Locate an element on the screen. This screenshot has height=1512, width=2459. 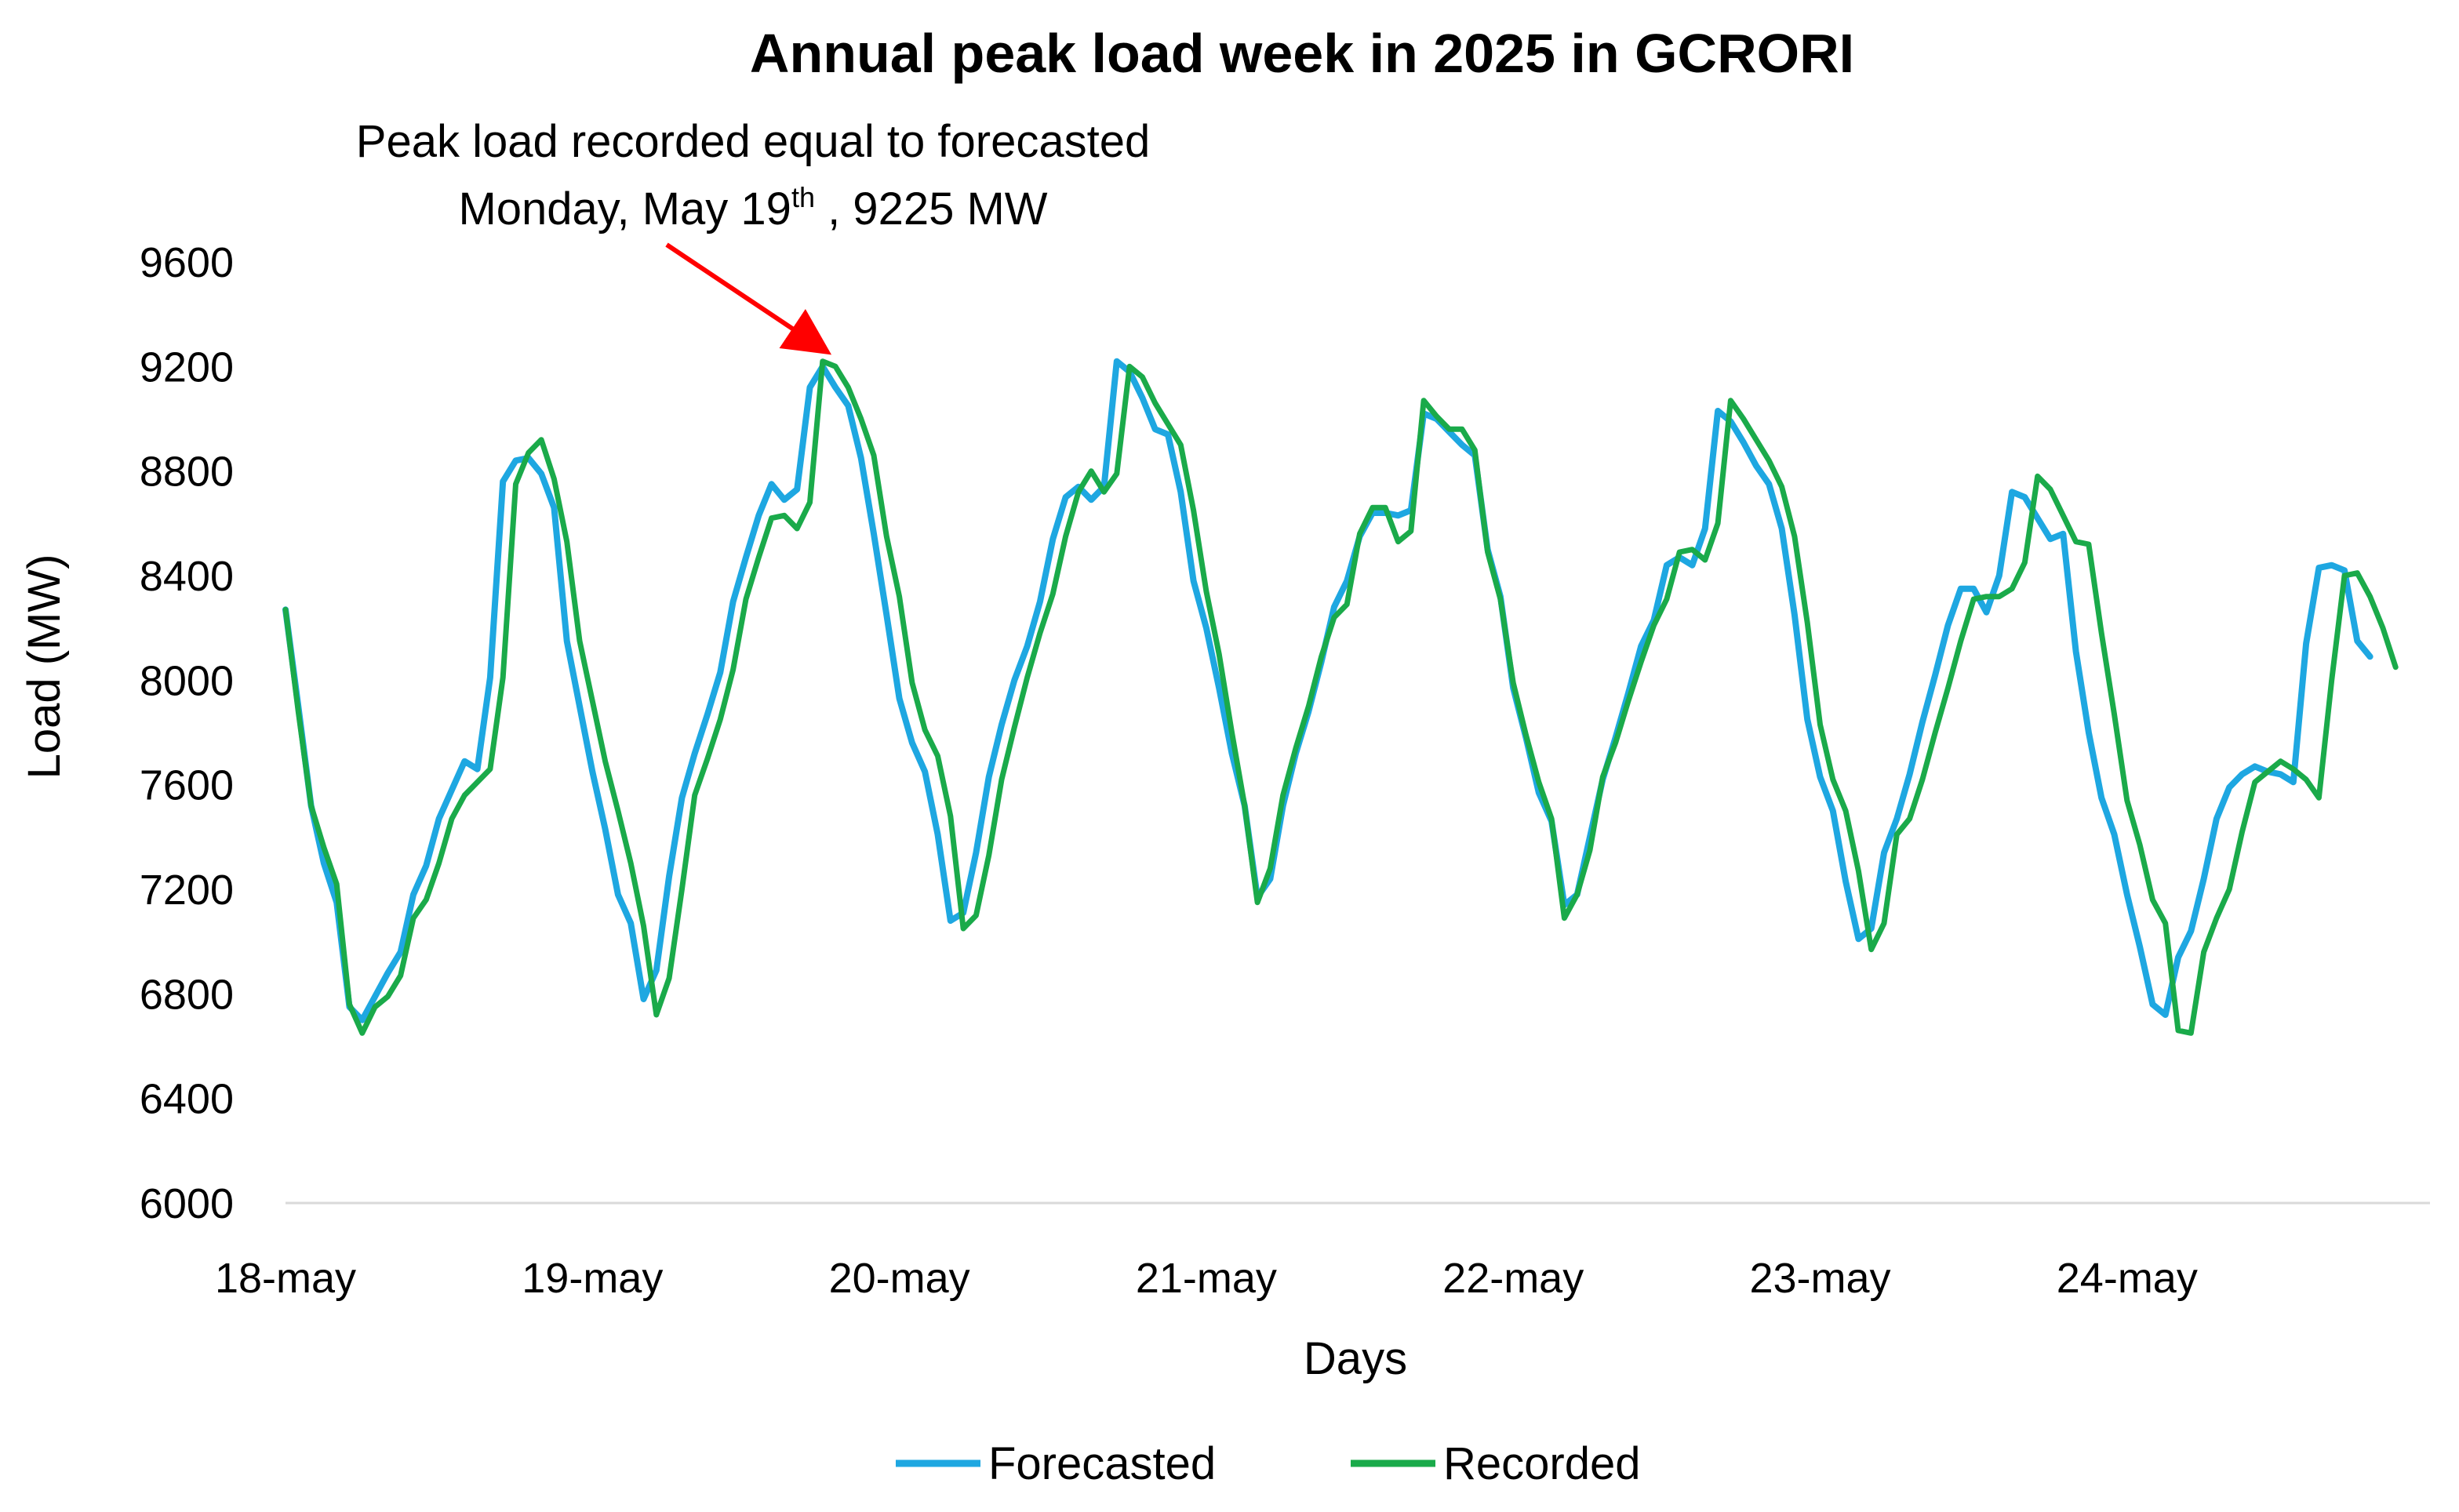
x-tick-label: 19-may is located at coordinates (592, 1278).